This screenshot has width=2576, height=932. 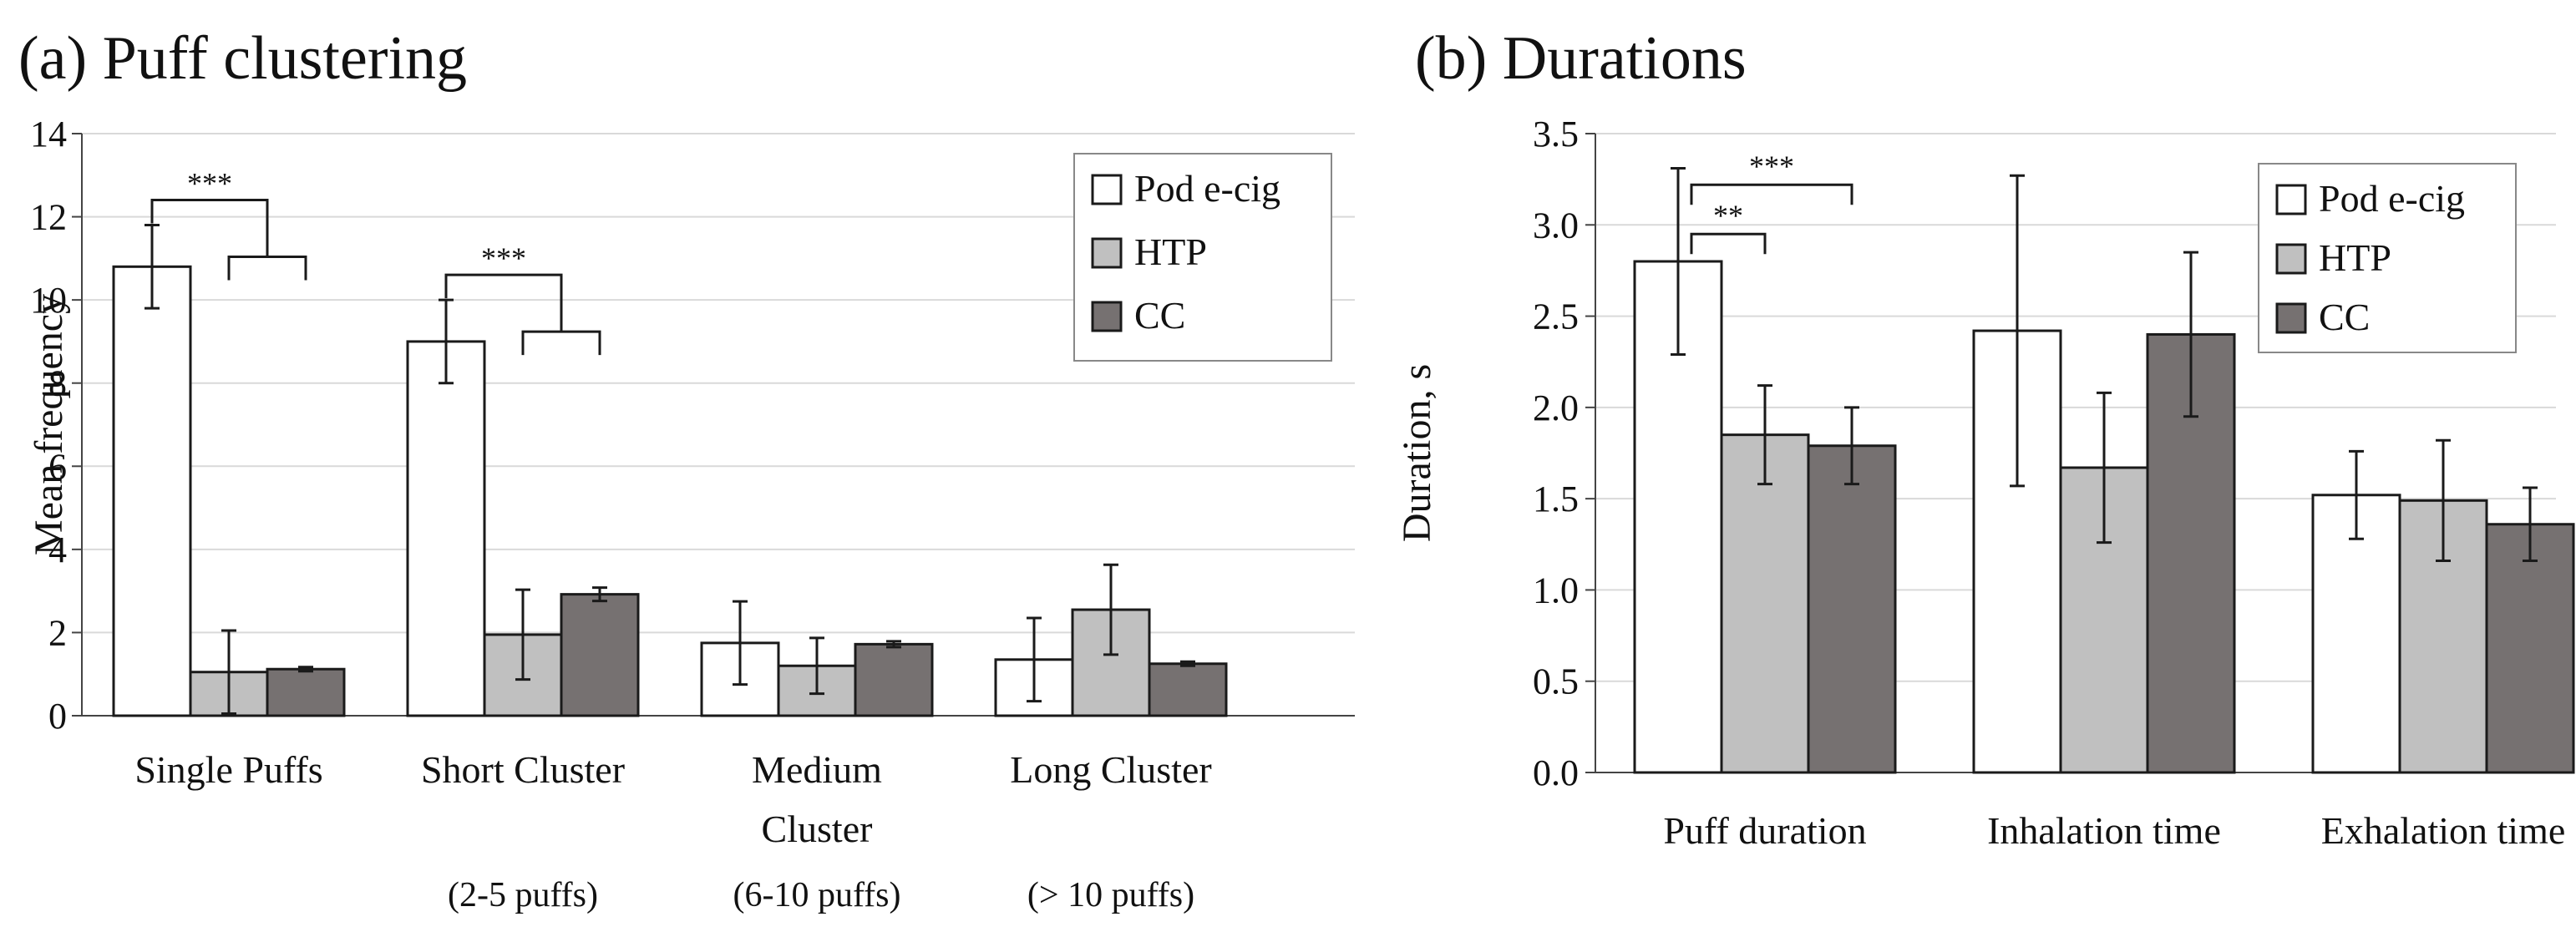 I want to click on y-axis-label: Mean frequency, so click(x=49, y=424).